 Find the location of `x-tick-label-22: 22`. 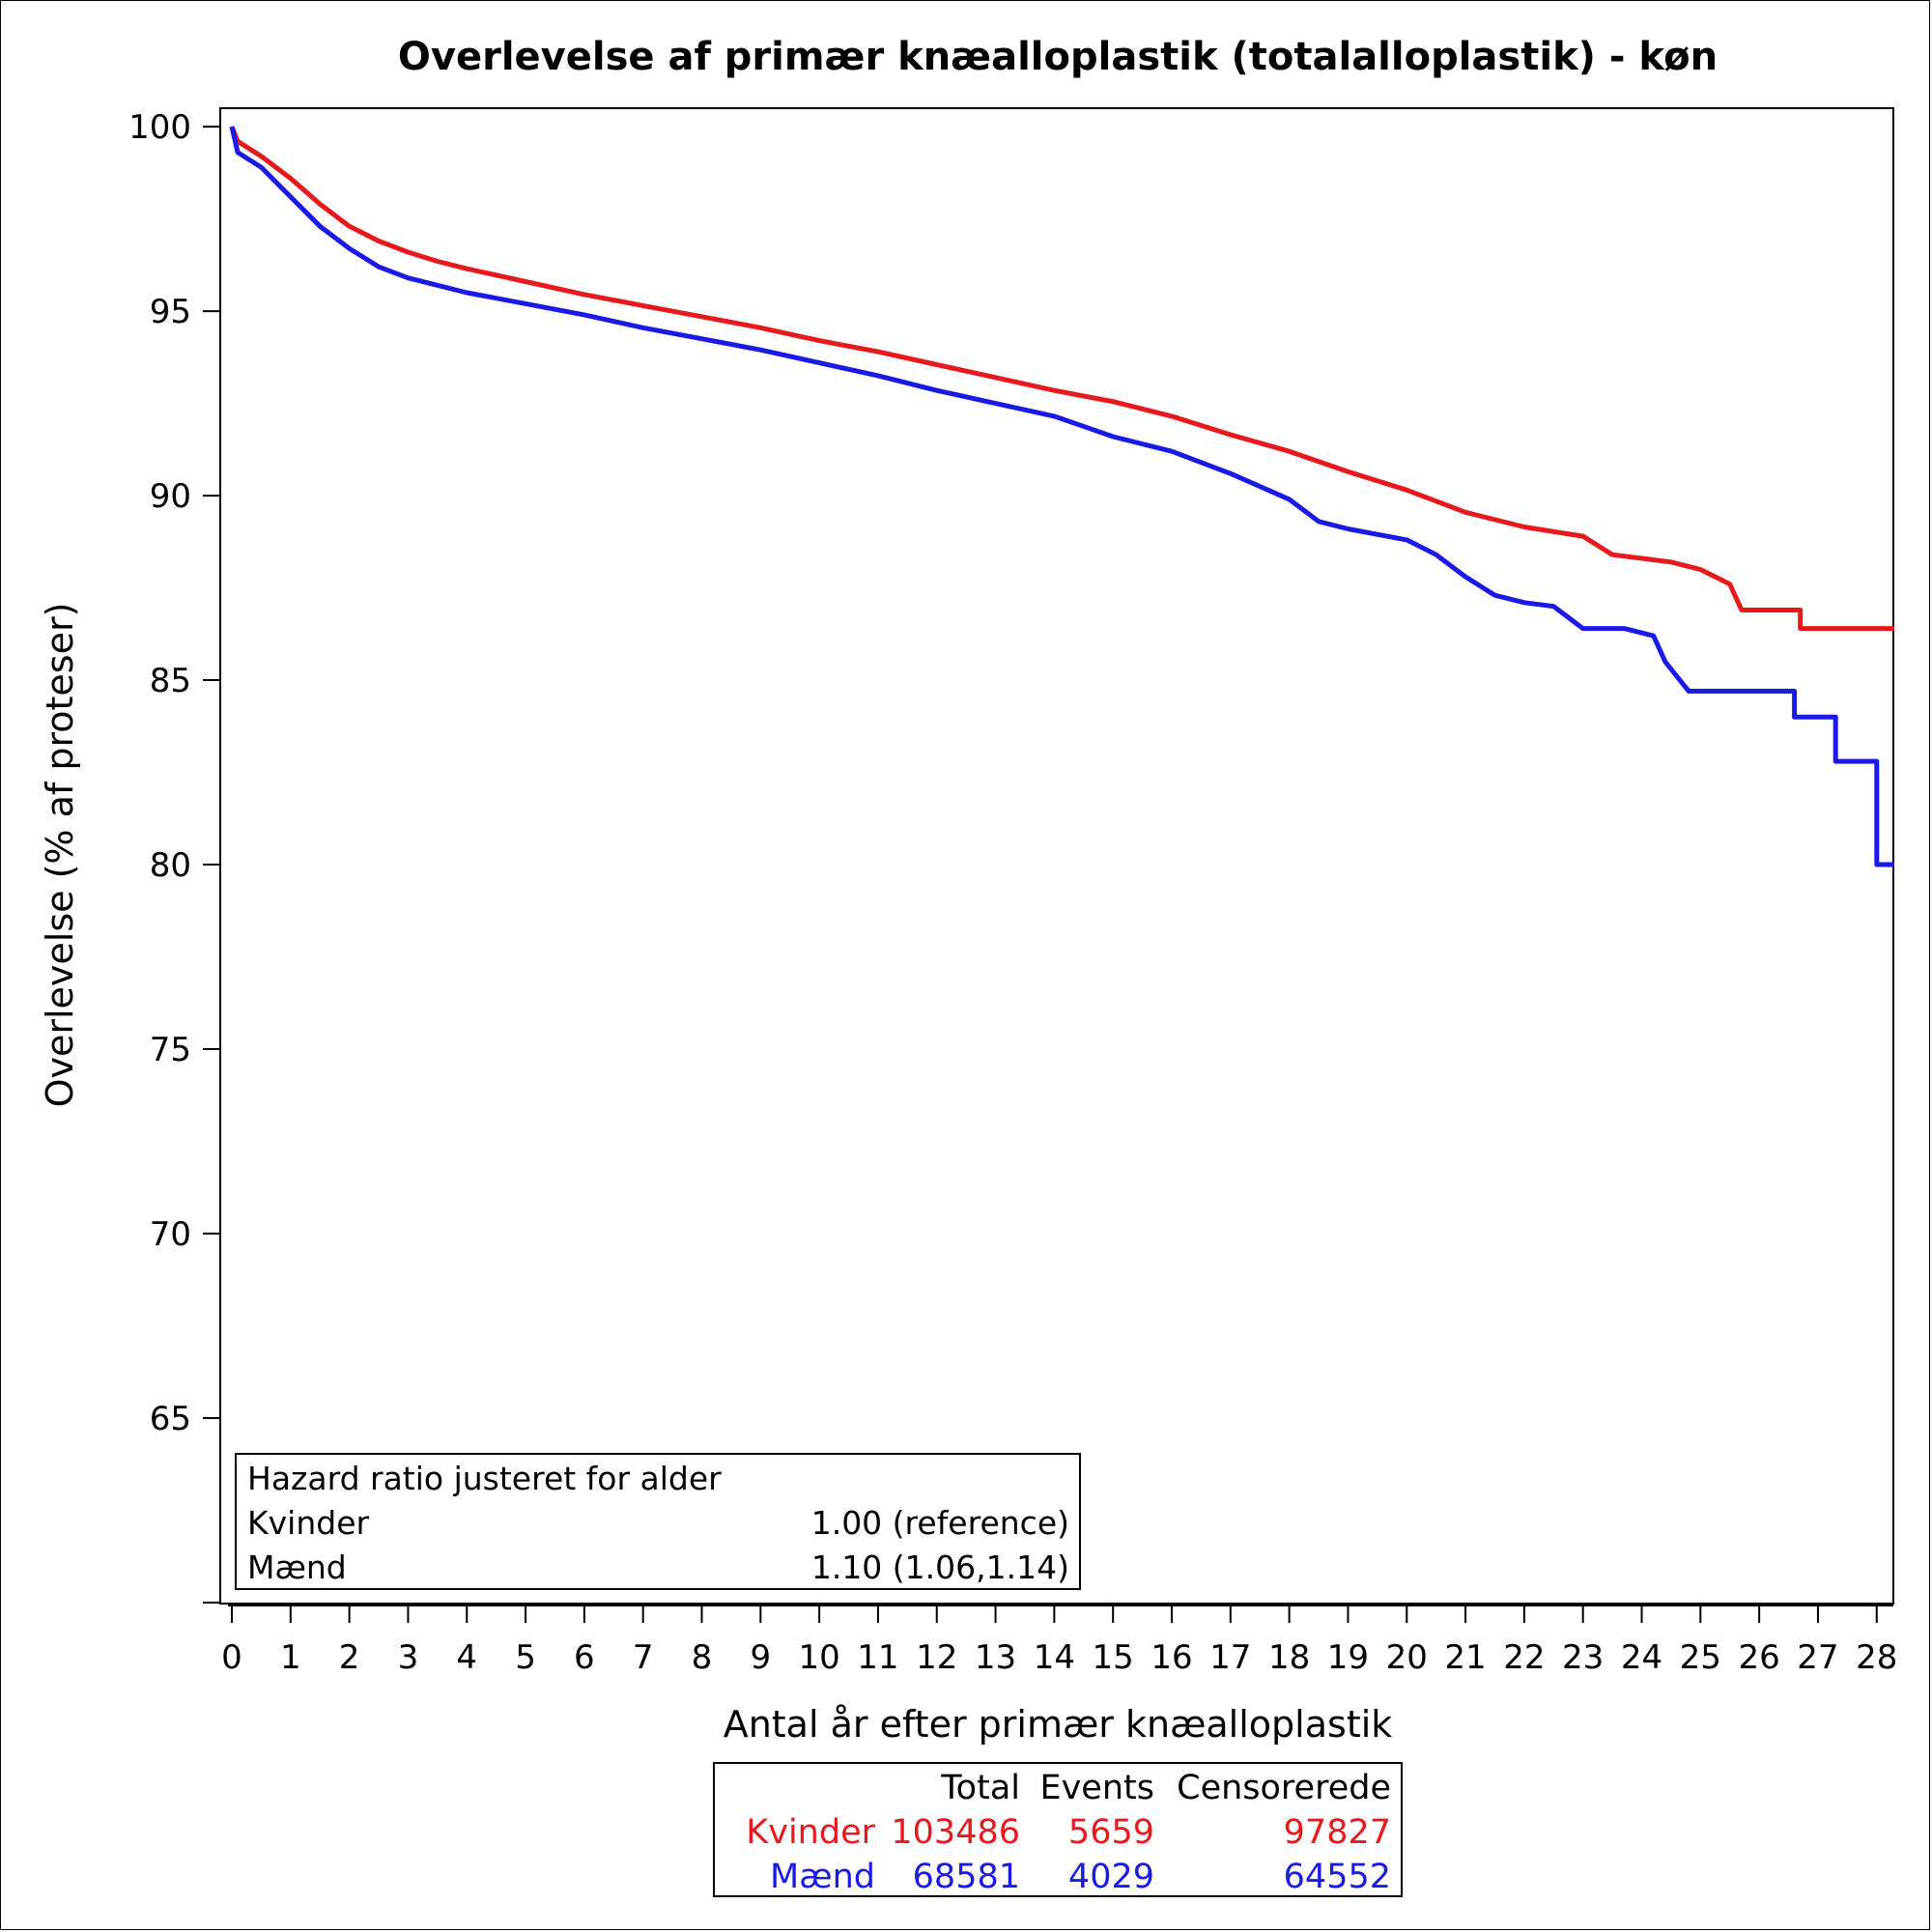

x-tick-label-22: 22 is located at coordinates (1524, 1657).